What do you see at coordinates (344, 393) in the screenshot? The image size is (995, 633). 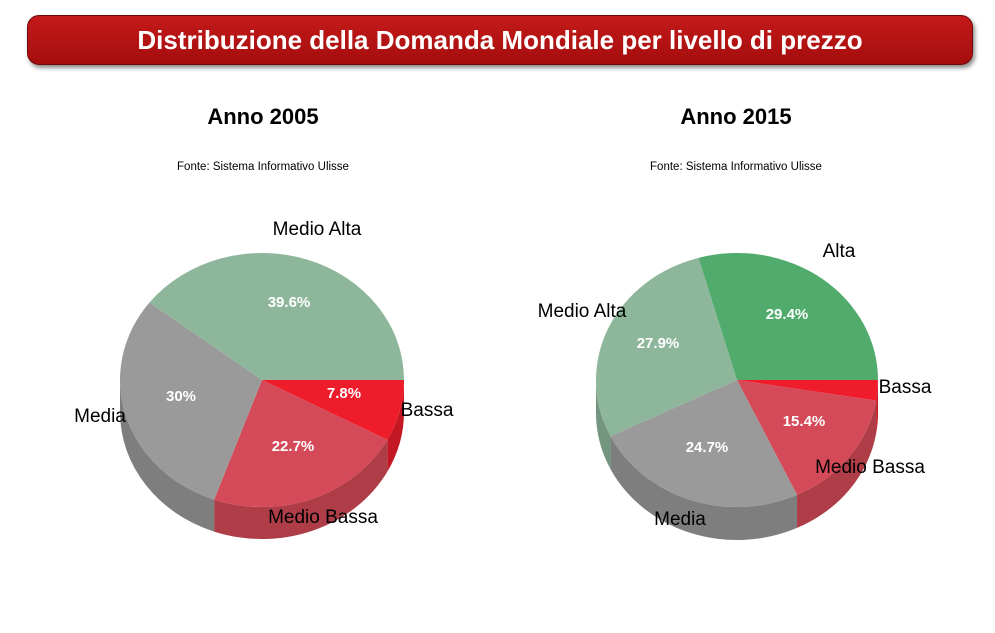 I see `slice-value-bassa: 7.8%` at bounding box center [344, 393].